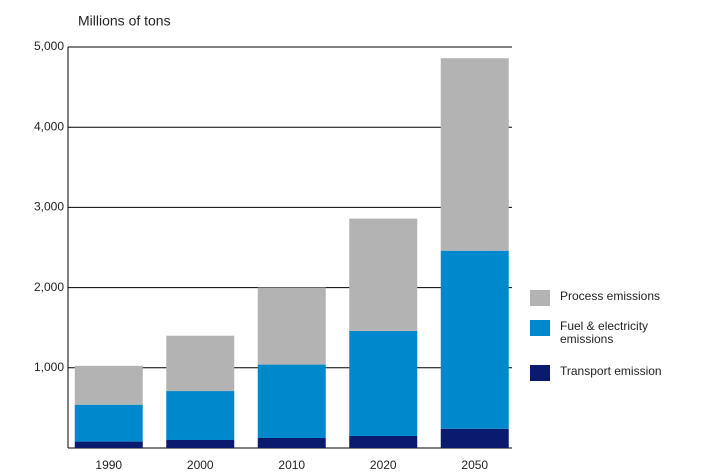  Describe the element at coordinates (604, 332) in the screenshot. I see `legend-label: Fuel & electricity emissions` at that location.